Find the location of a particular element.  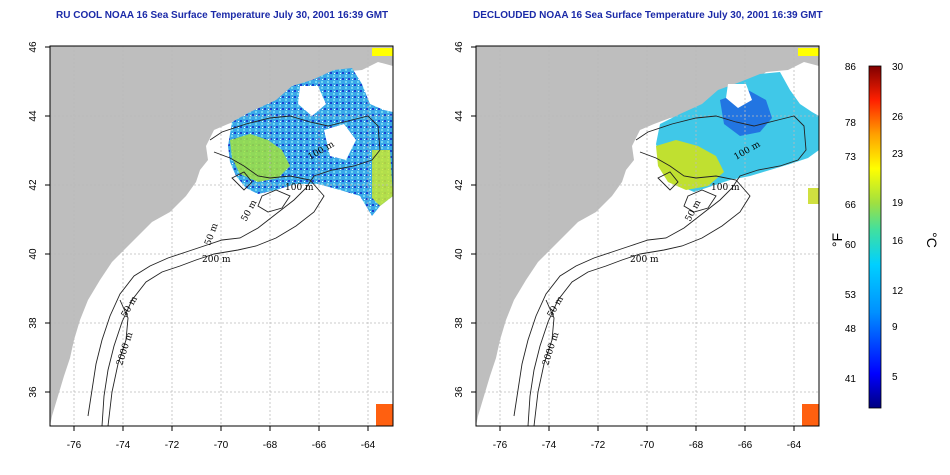

contour-label-100m-b: 100 m is located at coordinates (725, 188).